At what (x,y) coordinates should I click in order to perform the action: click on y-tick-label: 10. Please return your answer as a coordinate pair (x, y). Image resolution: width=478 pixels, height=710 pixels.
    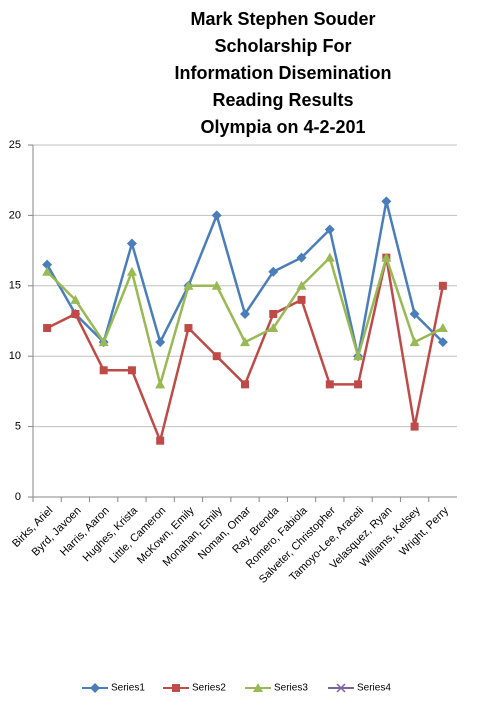
    Looking at the image, I should click on (15, 356).